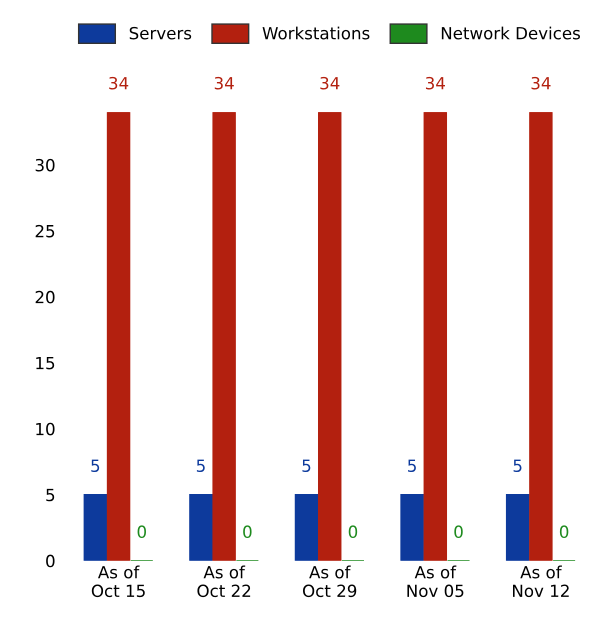 This screenshot has width=605, height=623. What do you see at coordinates (329, 582) in the screenshot?
I see `x-tick-label: As of Oct 29` at bounding box center [329, 582].